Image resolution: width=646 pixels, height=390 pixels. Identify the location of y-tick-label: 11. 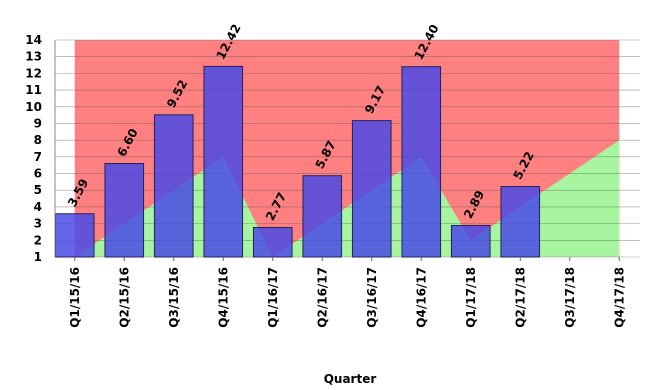
(33, 90).